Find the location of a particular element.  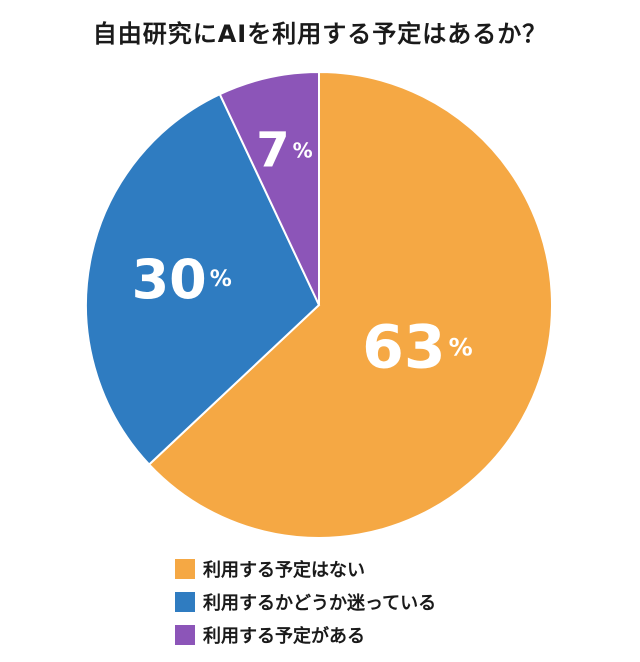

legend-item-undecided: 利用するかどうか迷っている is located at coordinates (305, 601).